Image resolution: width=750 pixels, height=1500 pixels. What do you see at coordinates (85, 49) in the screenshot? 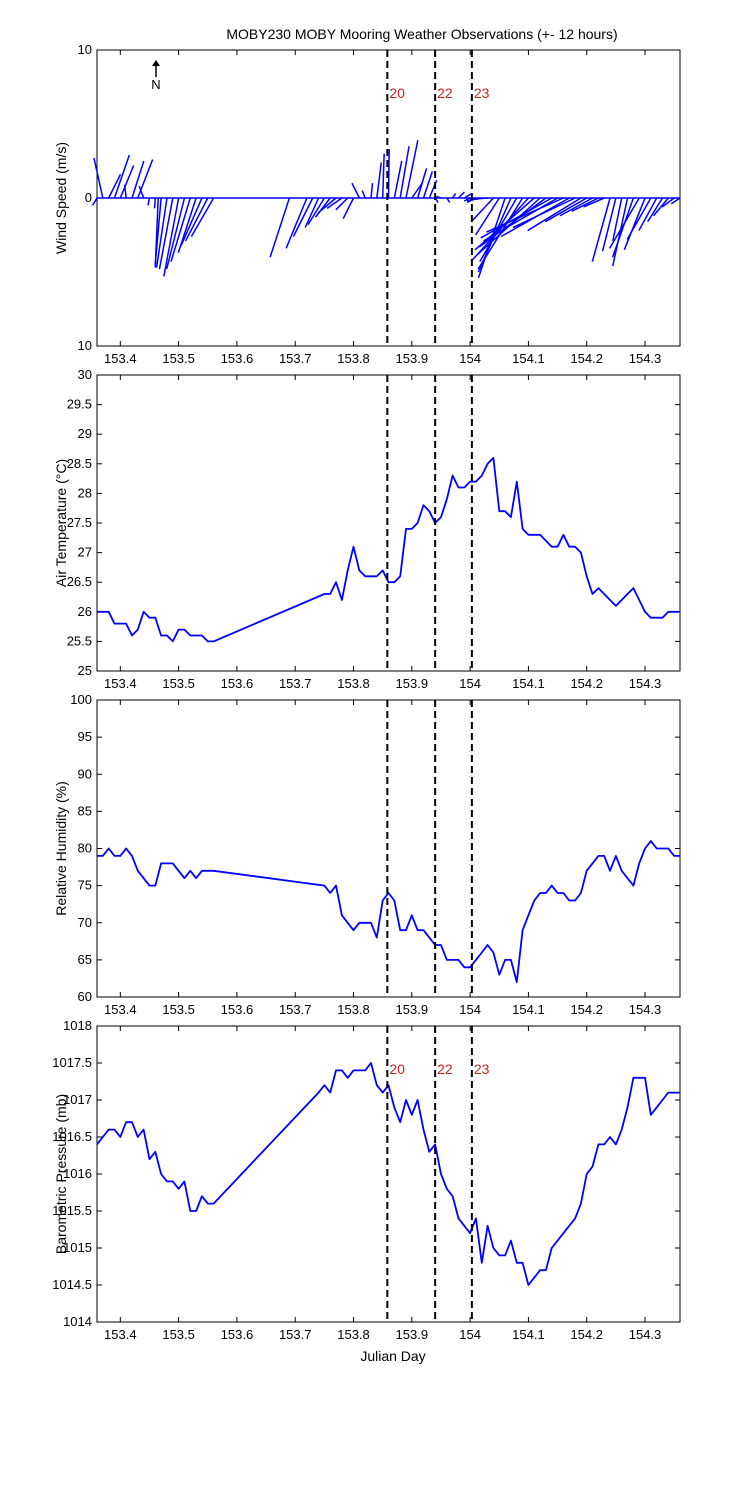
I see `y-tick-label: 10` at bounding box center [85, 49].